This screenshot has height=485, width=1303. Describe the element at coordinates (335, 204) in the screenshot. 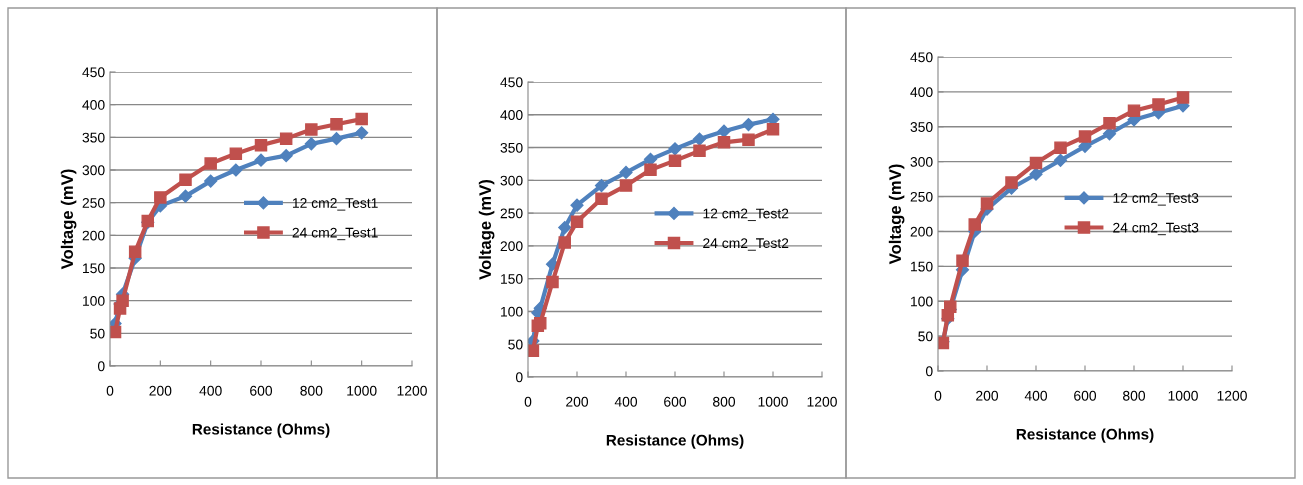

I see `legend-label: 12 cm2_Test1` at that location.